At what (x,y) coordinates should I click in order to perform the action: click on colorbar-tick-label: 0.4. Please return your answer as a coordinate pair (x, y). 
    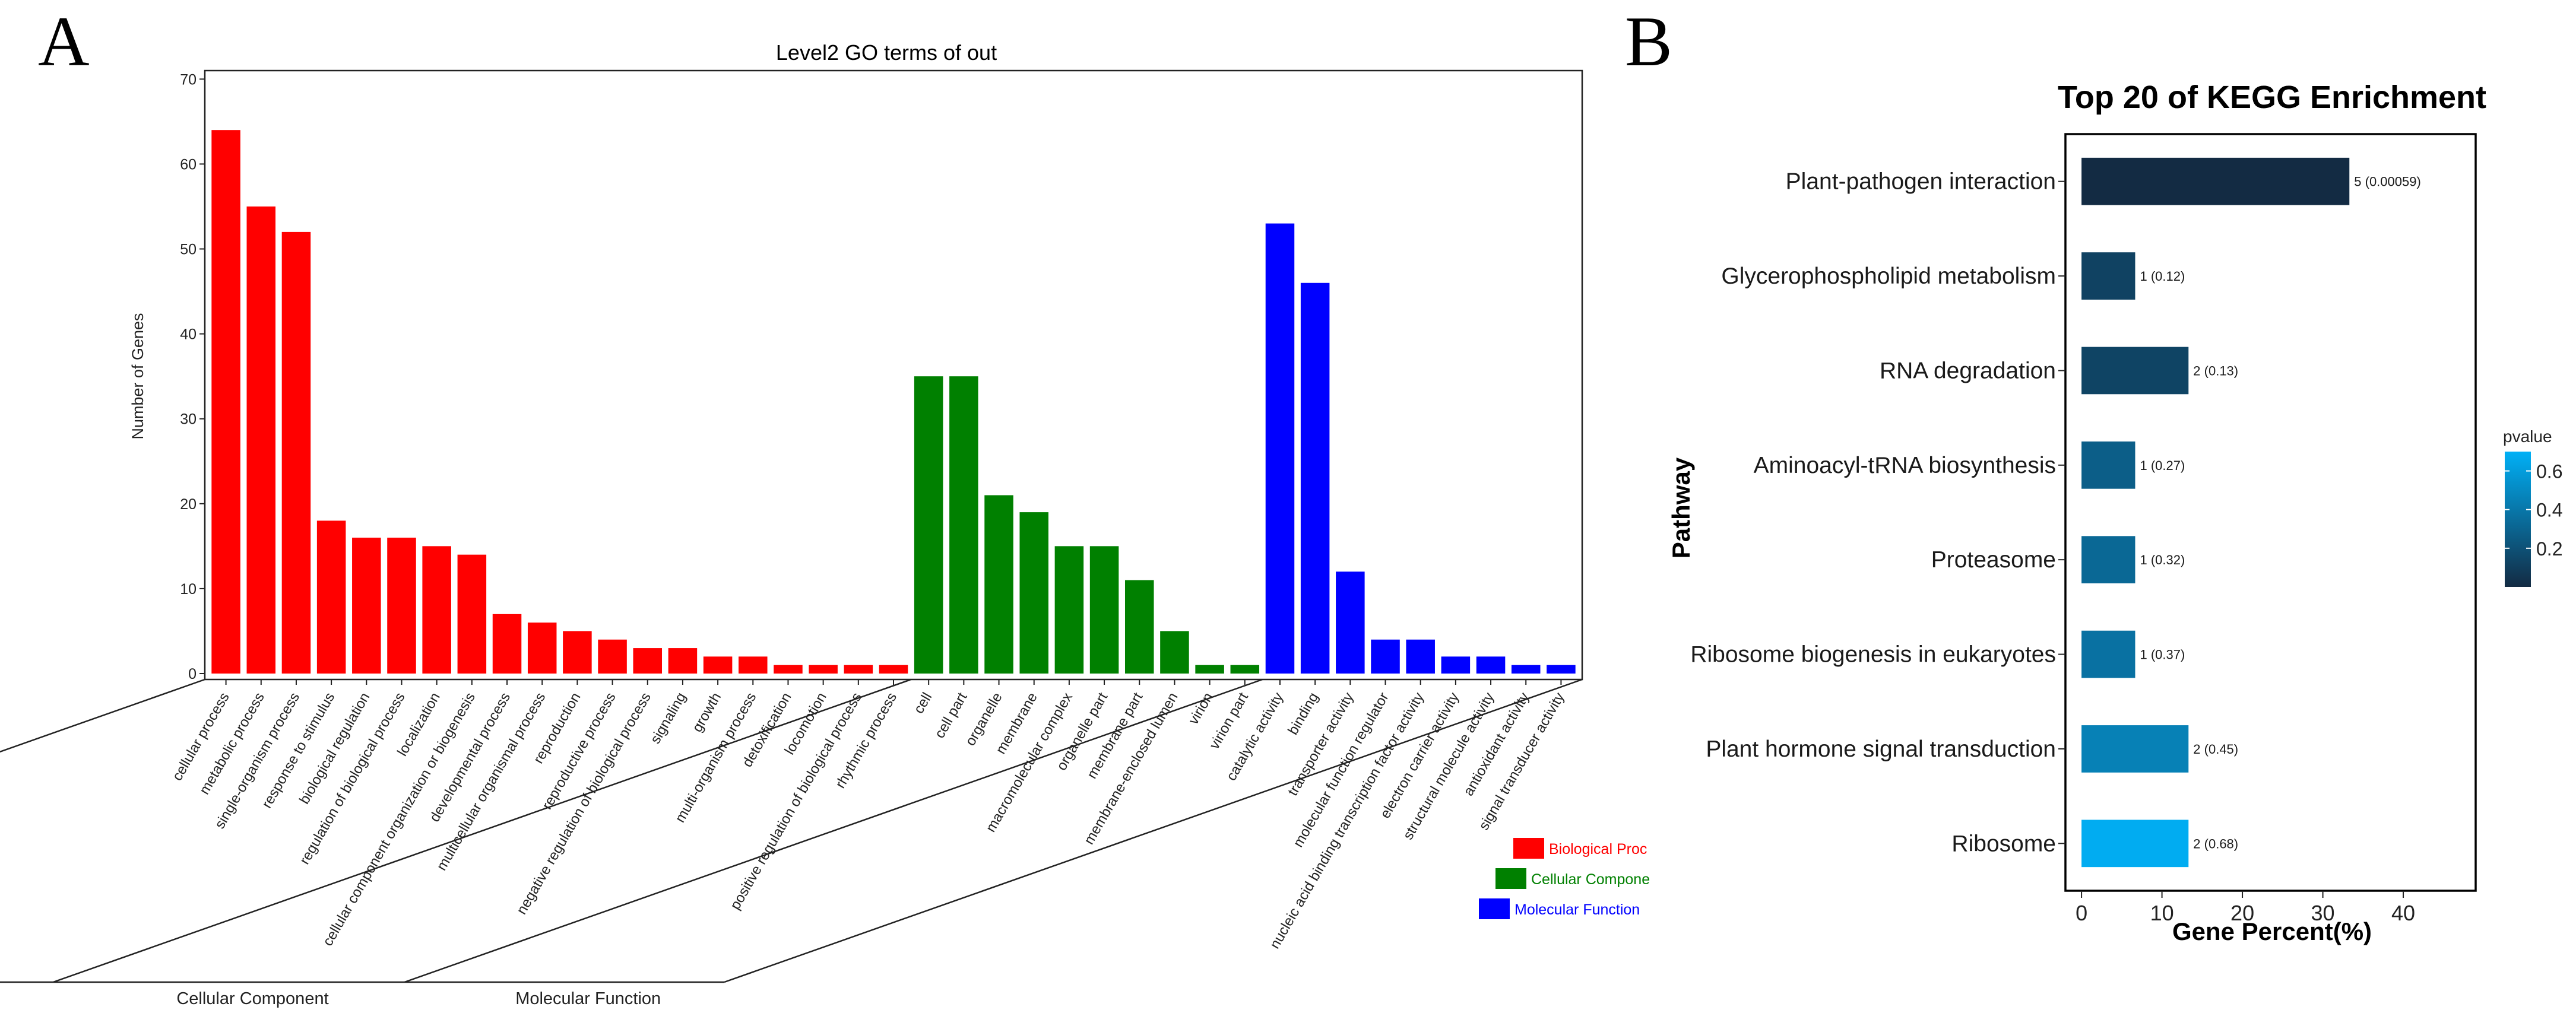
    Looking at the image, I should click on (2549, 511).